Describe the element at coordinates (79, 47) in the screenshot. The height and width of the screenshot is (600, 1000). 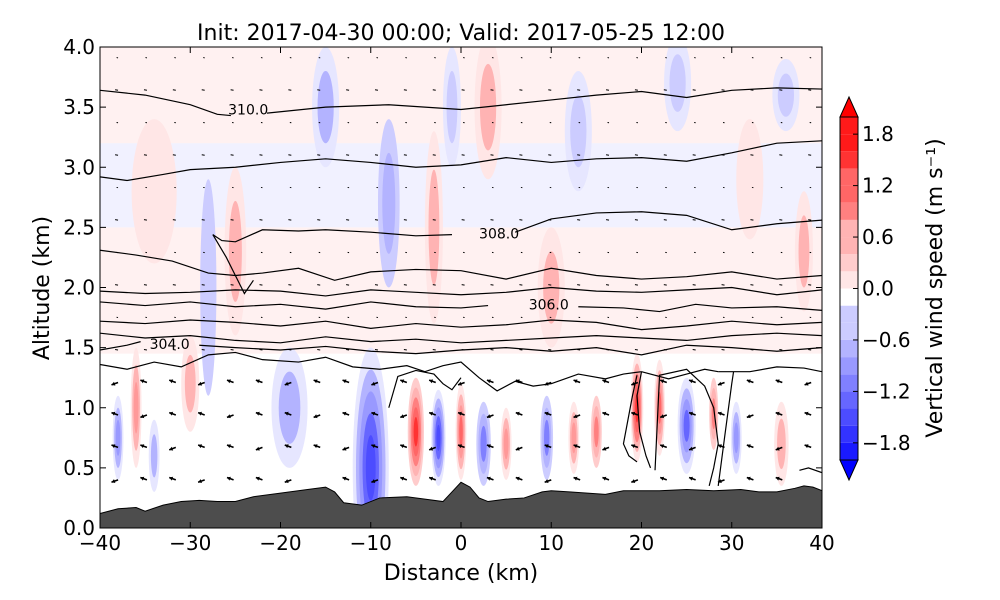
I see `y-tick-label: 4.0` at that location.